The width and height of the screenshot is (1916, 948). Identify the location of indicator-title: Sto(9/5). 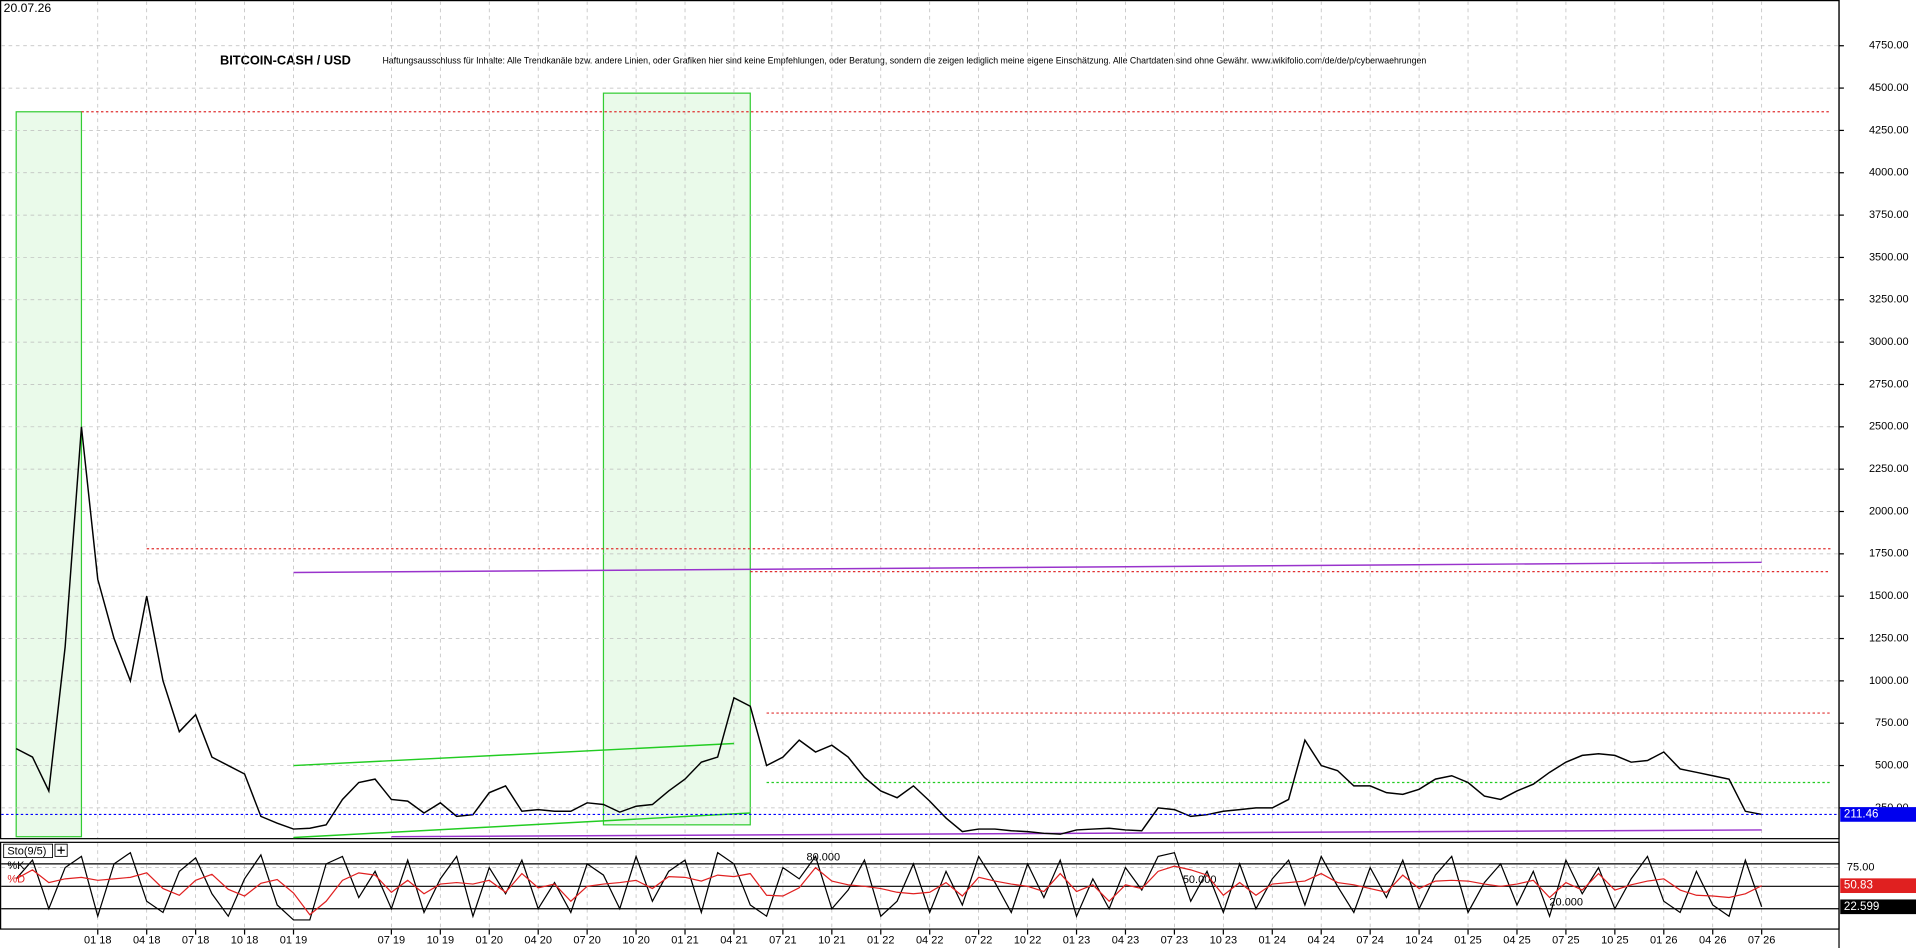
(26, 851).